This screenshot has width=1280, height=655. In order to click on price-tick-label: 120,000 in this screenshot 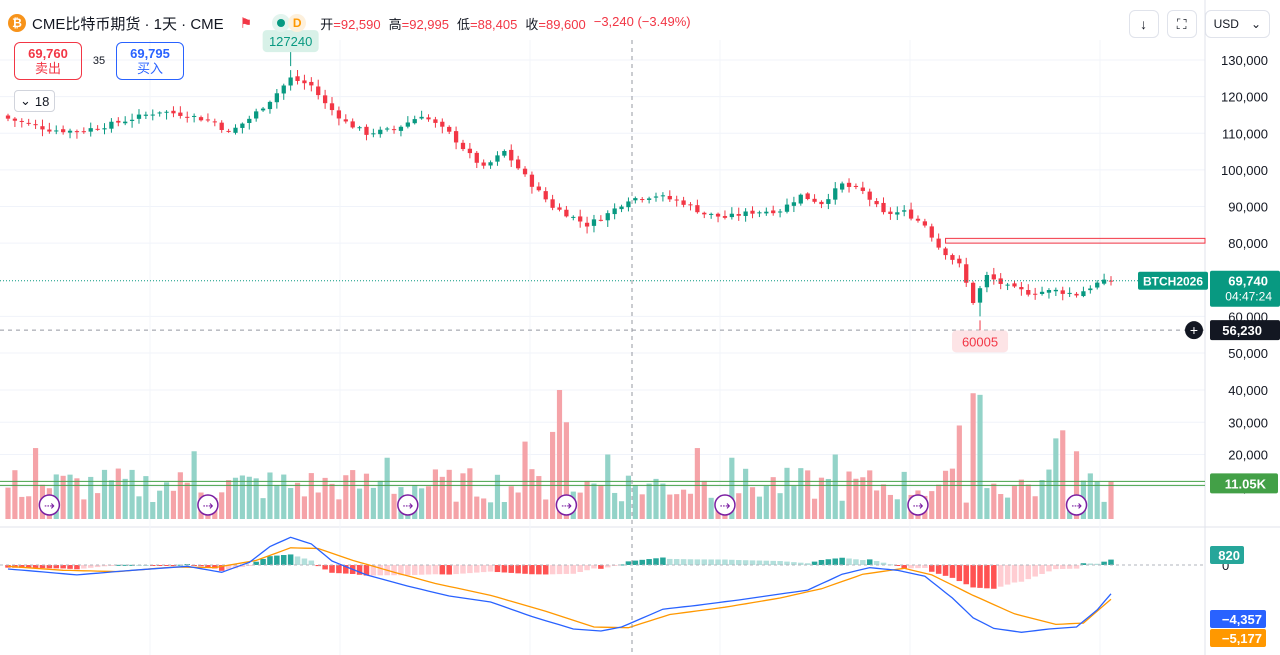, I will do `click(1244, 97)`.